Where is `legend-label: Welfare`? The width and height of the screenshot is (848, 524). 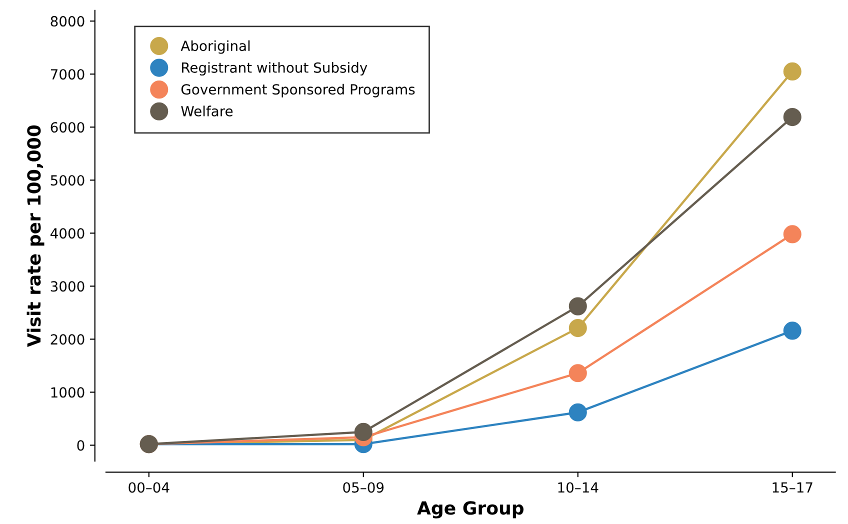
legend-label: Welfare is located at coordinates (207, 111).